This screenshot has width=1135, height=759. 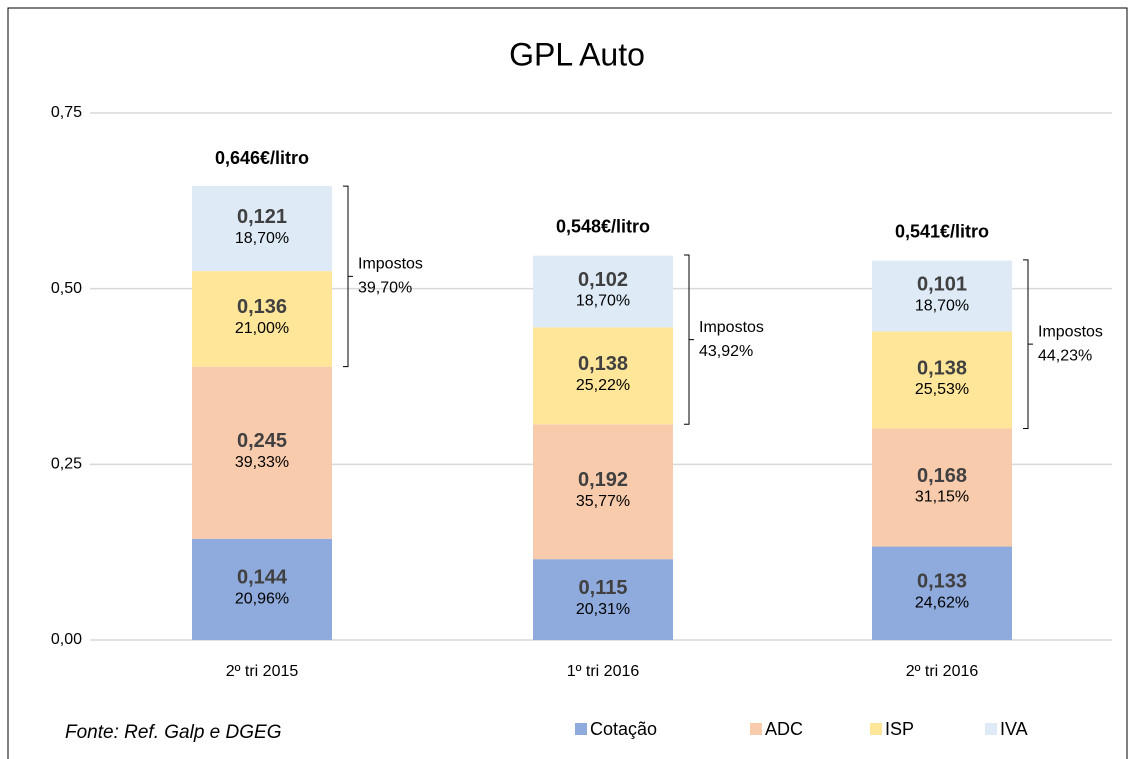 What do you see at coordinates (942, 602) in the screenshot?
I see `share-label: 24,62%` at bounding box center [942, 602].